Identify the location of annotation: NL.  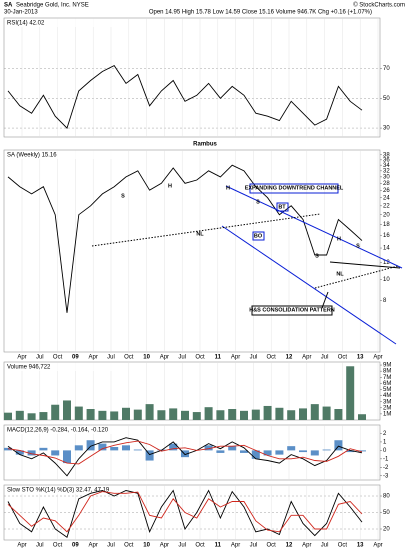
(340, 274).